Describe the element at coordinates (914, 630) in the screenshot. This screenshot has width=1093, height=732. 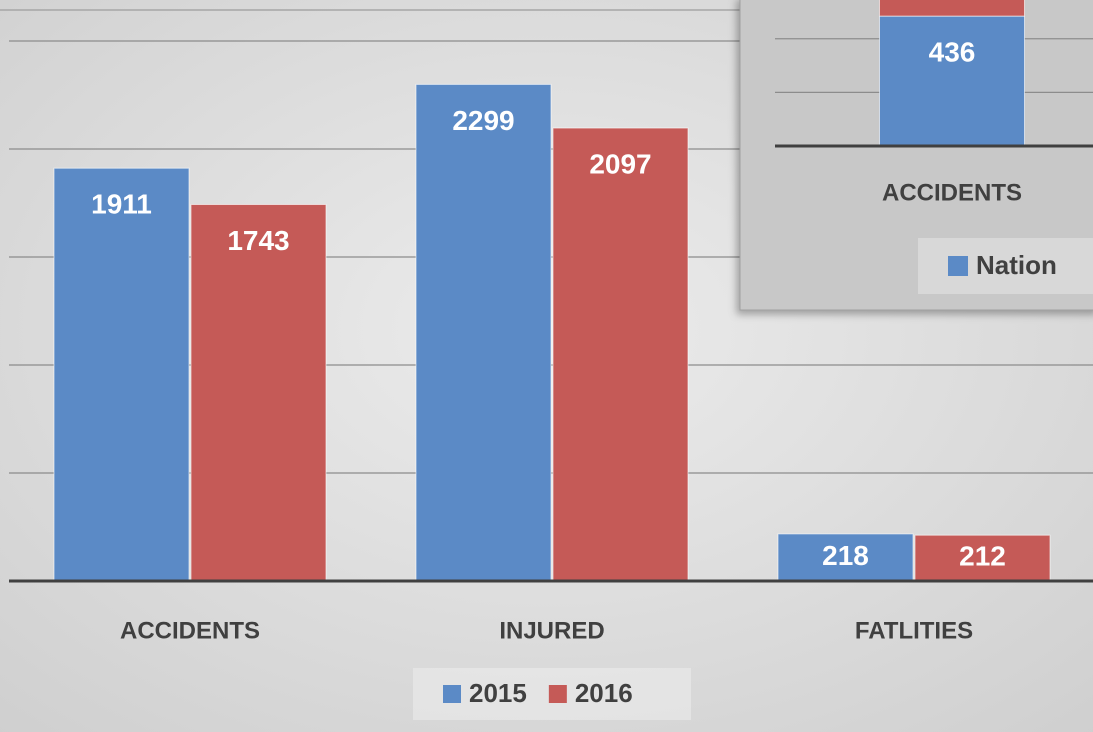
I see `x-tick-label: FATLITIES` at that location.